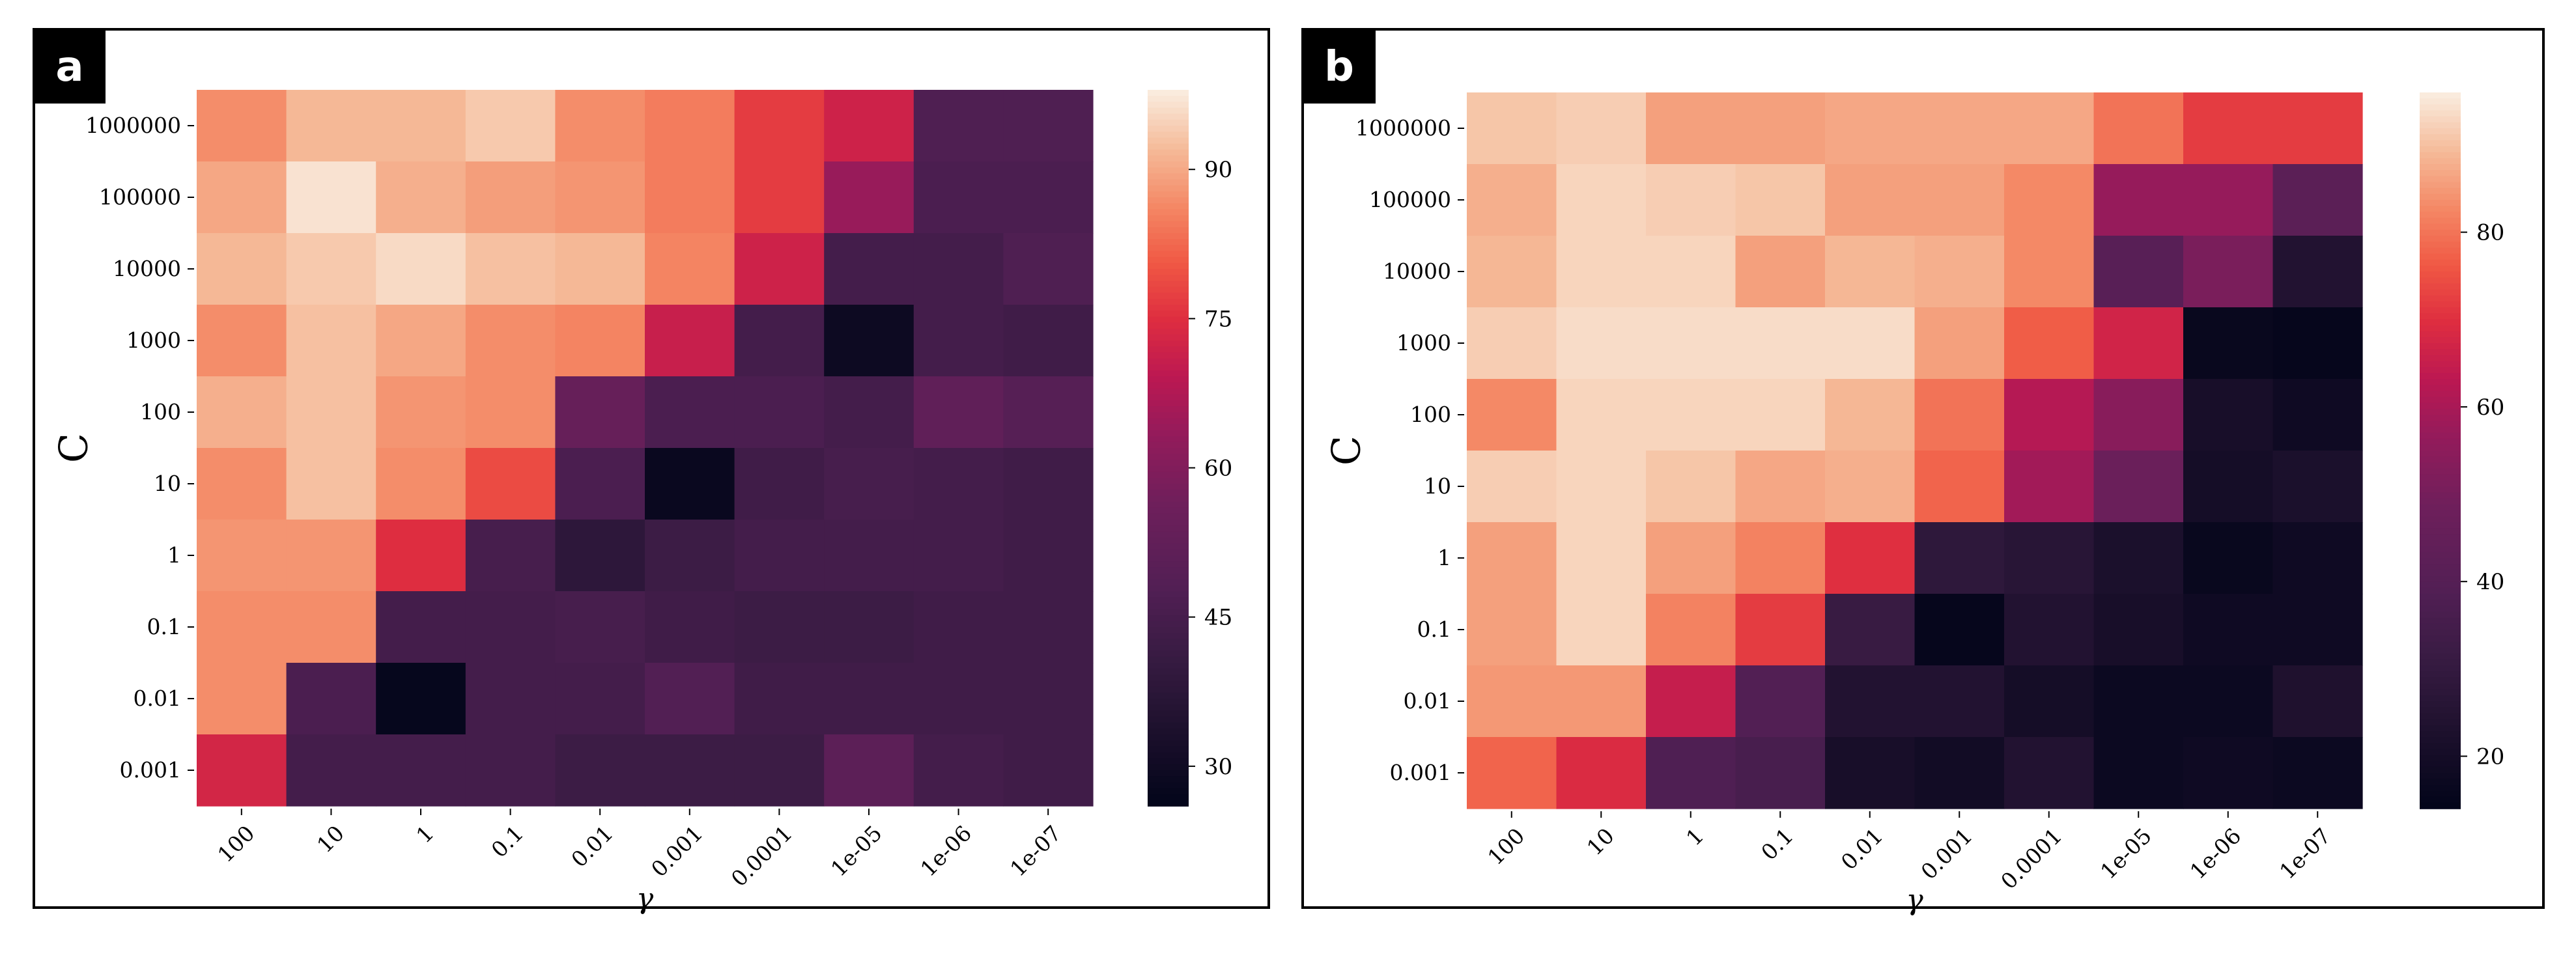 The image size is (2576, 974). What do you see at coordinates (1870, 344) in the screenshot?
I see `panel-b-cell-r3-c4` at bounding box center [1870, 344].